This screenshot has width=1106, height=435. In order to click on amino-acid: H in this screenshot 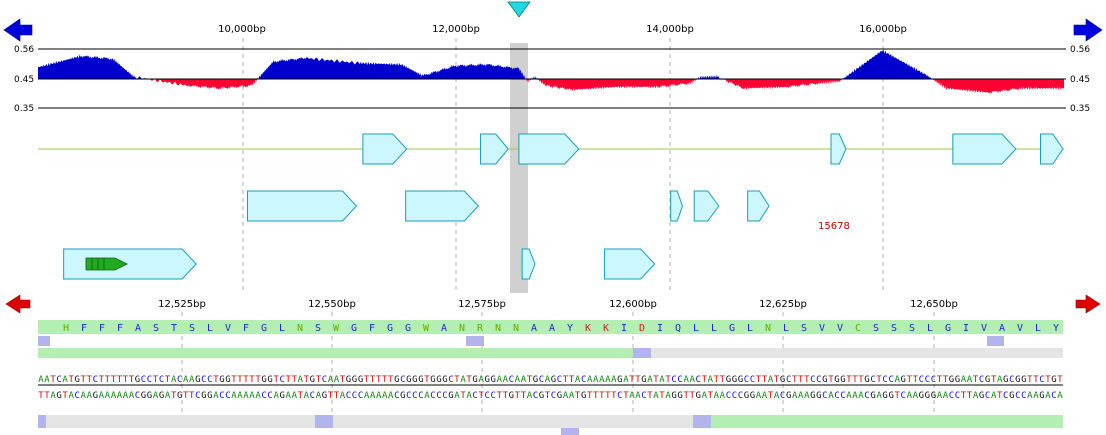, I will do `click(66, 328)`.